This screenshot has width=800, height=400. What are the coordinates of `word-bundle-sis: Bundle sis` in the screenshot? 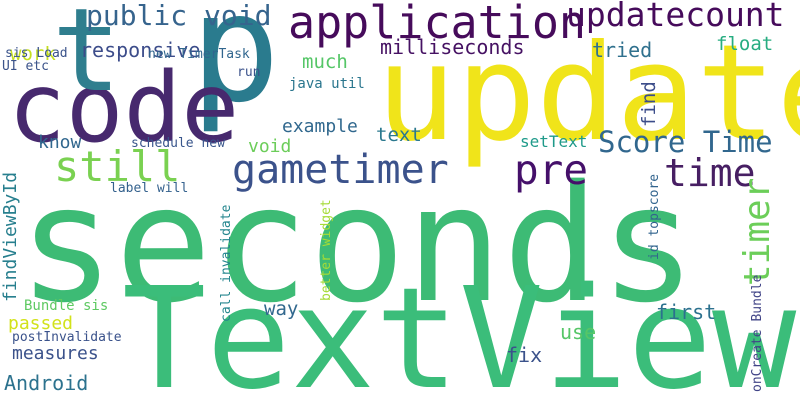 It's located at (66, 306).